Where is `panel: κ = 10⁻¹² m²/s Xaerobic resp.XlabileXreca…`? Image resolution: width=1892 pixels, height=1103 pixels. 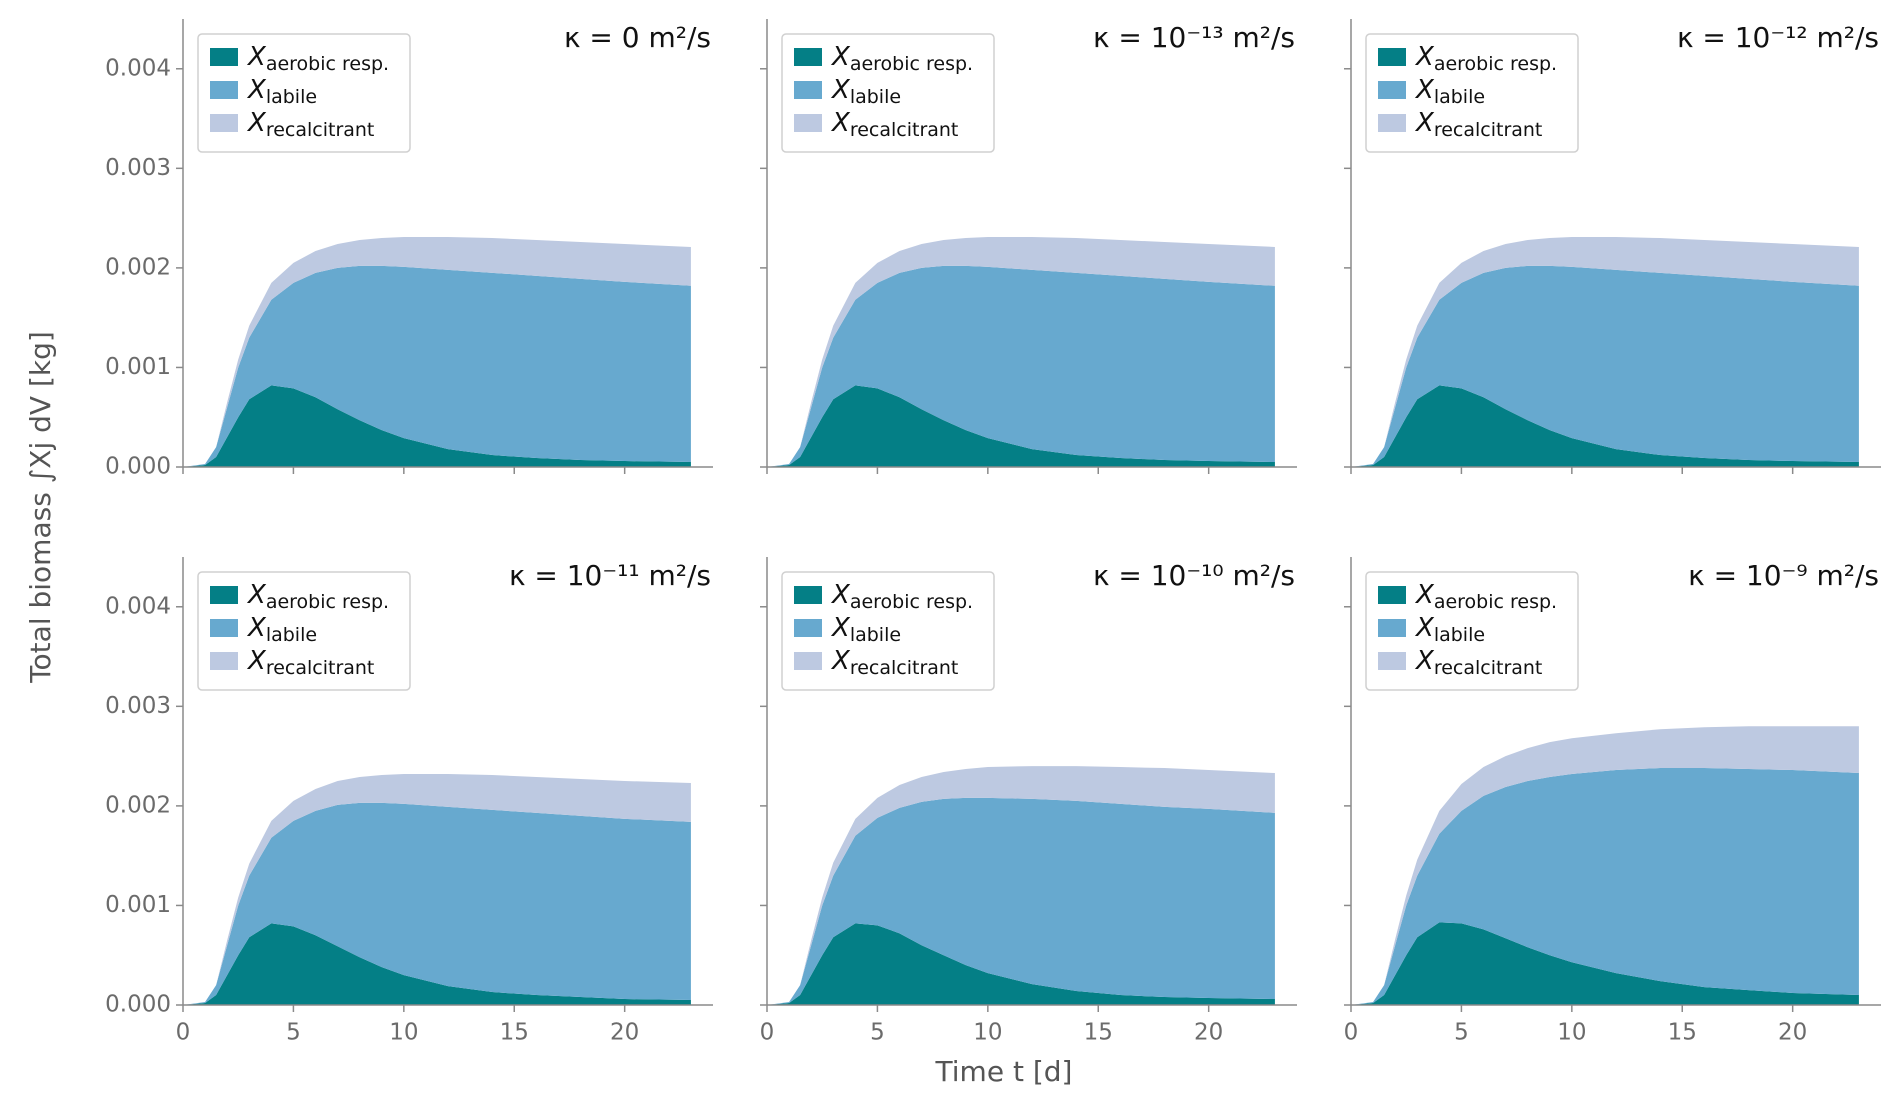 panel: κ = 10⁻¹² m²/s Xaerobic resp.XlabileXreca… is located at coordinates (1612, 246).